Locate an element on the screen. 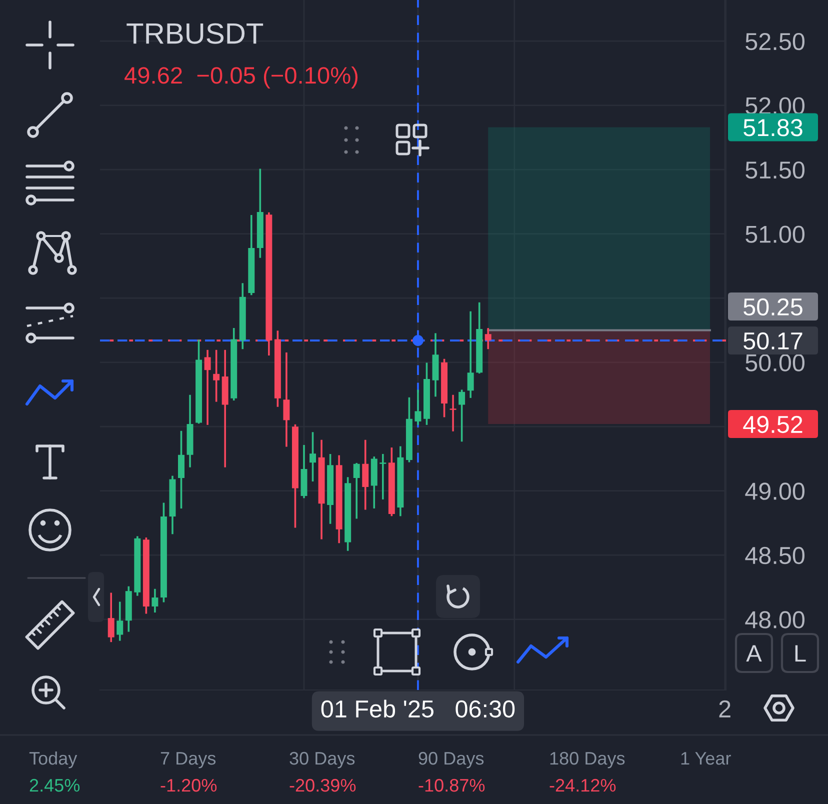  text: 1 Year is located at coordinates (706, 758).